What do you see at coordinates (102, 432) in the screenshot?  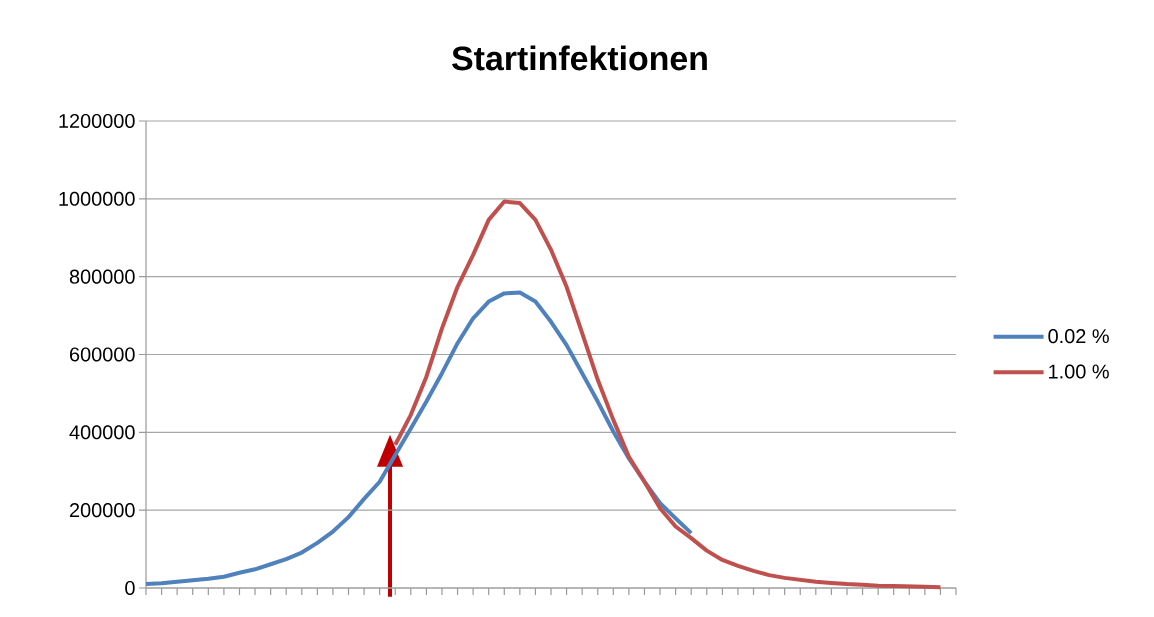 I see `y-tick-label: 400000` at bounding box center [102, 432].